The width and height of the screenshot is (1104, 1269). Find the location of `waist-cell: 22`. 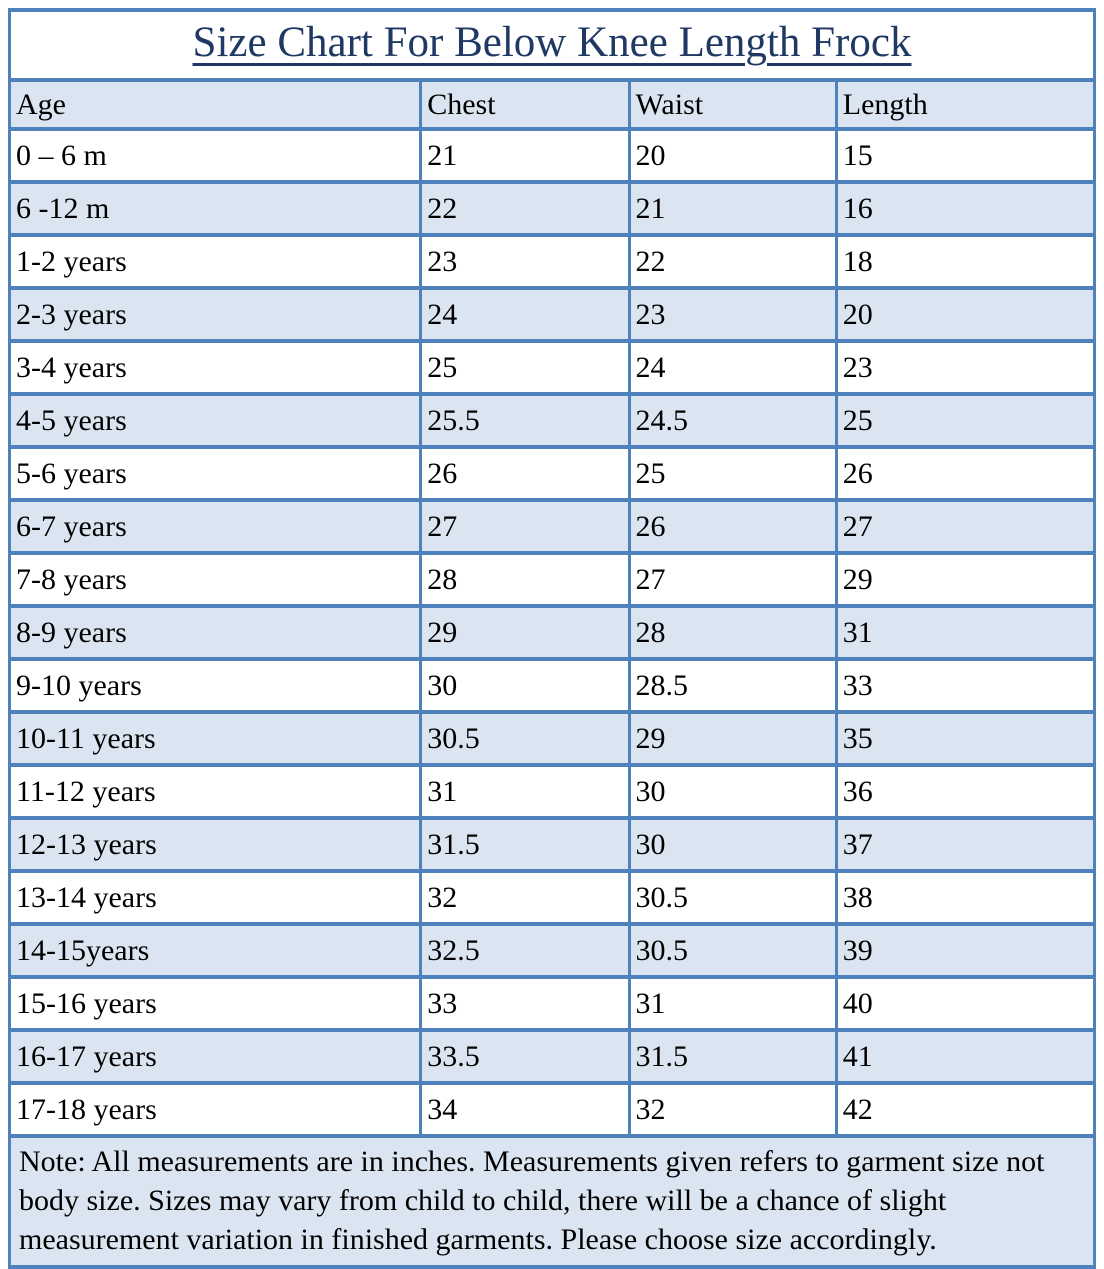

waist-cell: 22 is located at coordinates (732, 261).